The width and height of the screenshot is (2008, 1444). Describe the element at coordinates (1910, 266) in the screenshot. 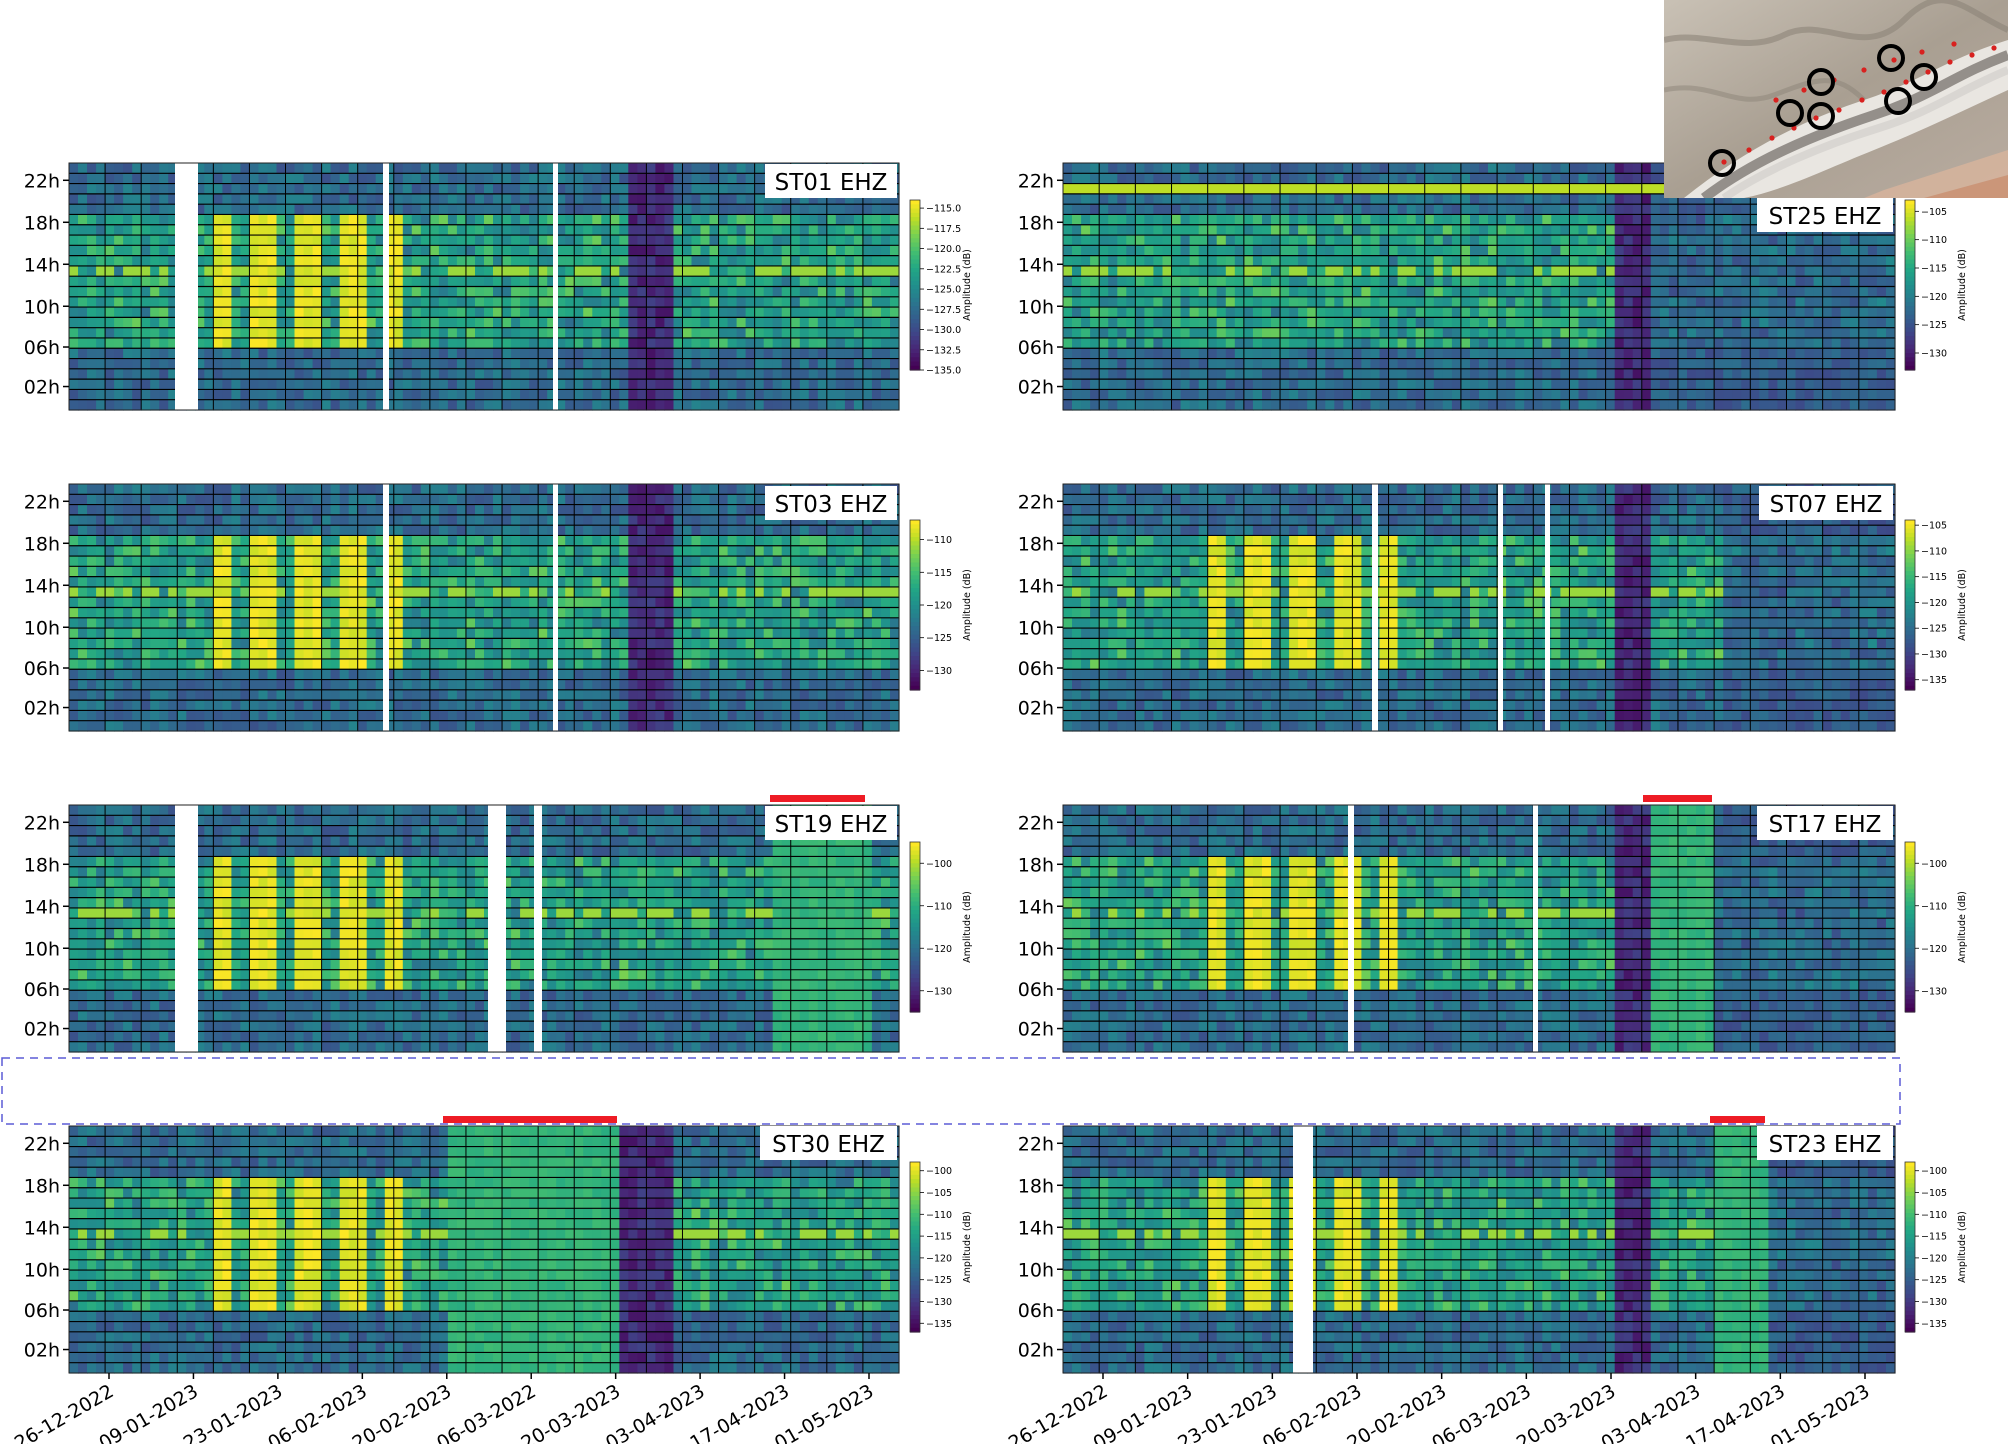

I see `colorbar-step` at that location.